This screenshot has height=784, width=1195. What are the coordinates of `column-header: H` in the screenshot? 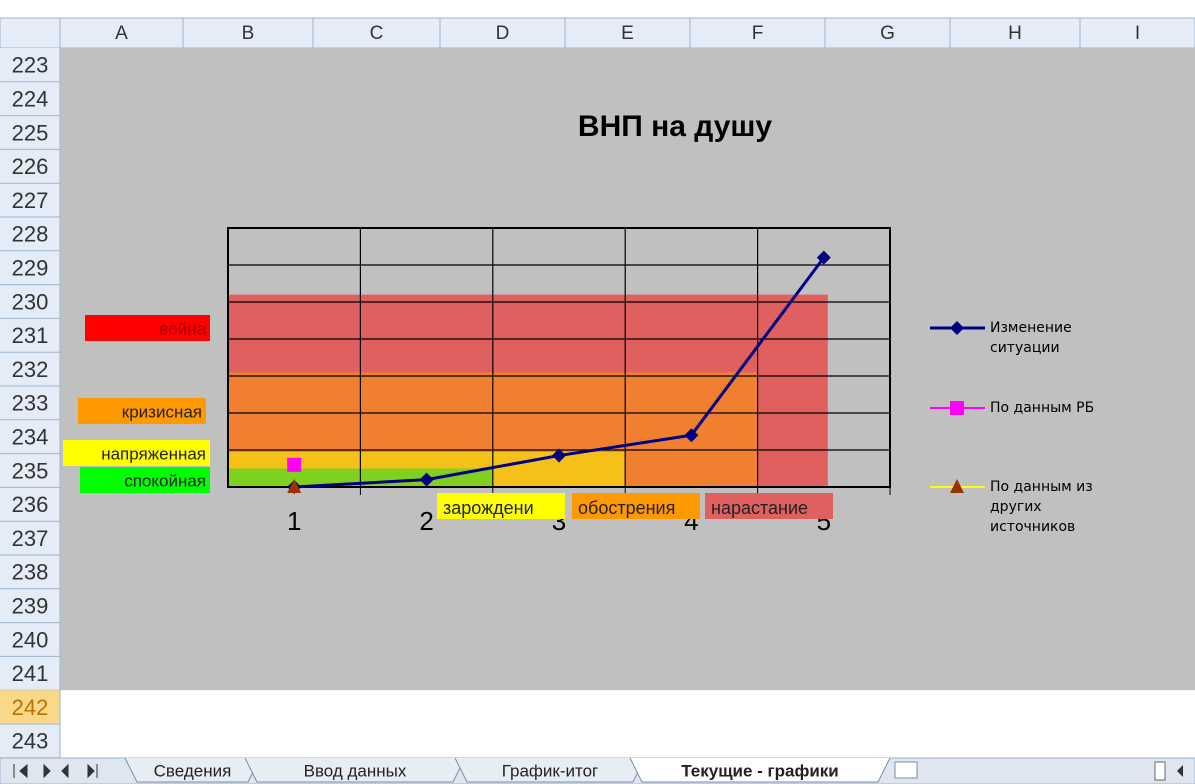 It's located at (1015, 33).